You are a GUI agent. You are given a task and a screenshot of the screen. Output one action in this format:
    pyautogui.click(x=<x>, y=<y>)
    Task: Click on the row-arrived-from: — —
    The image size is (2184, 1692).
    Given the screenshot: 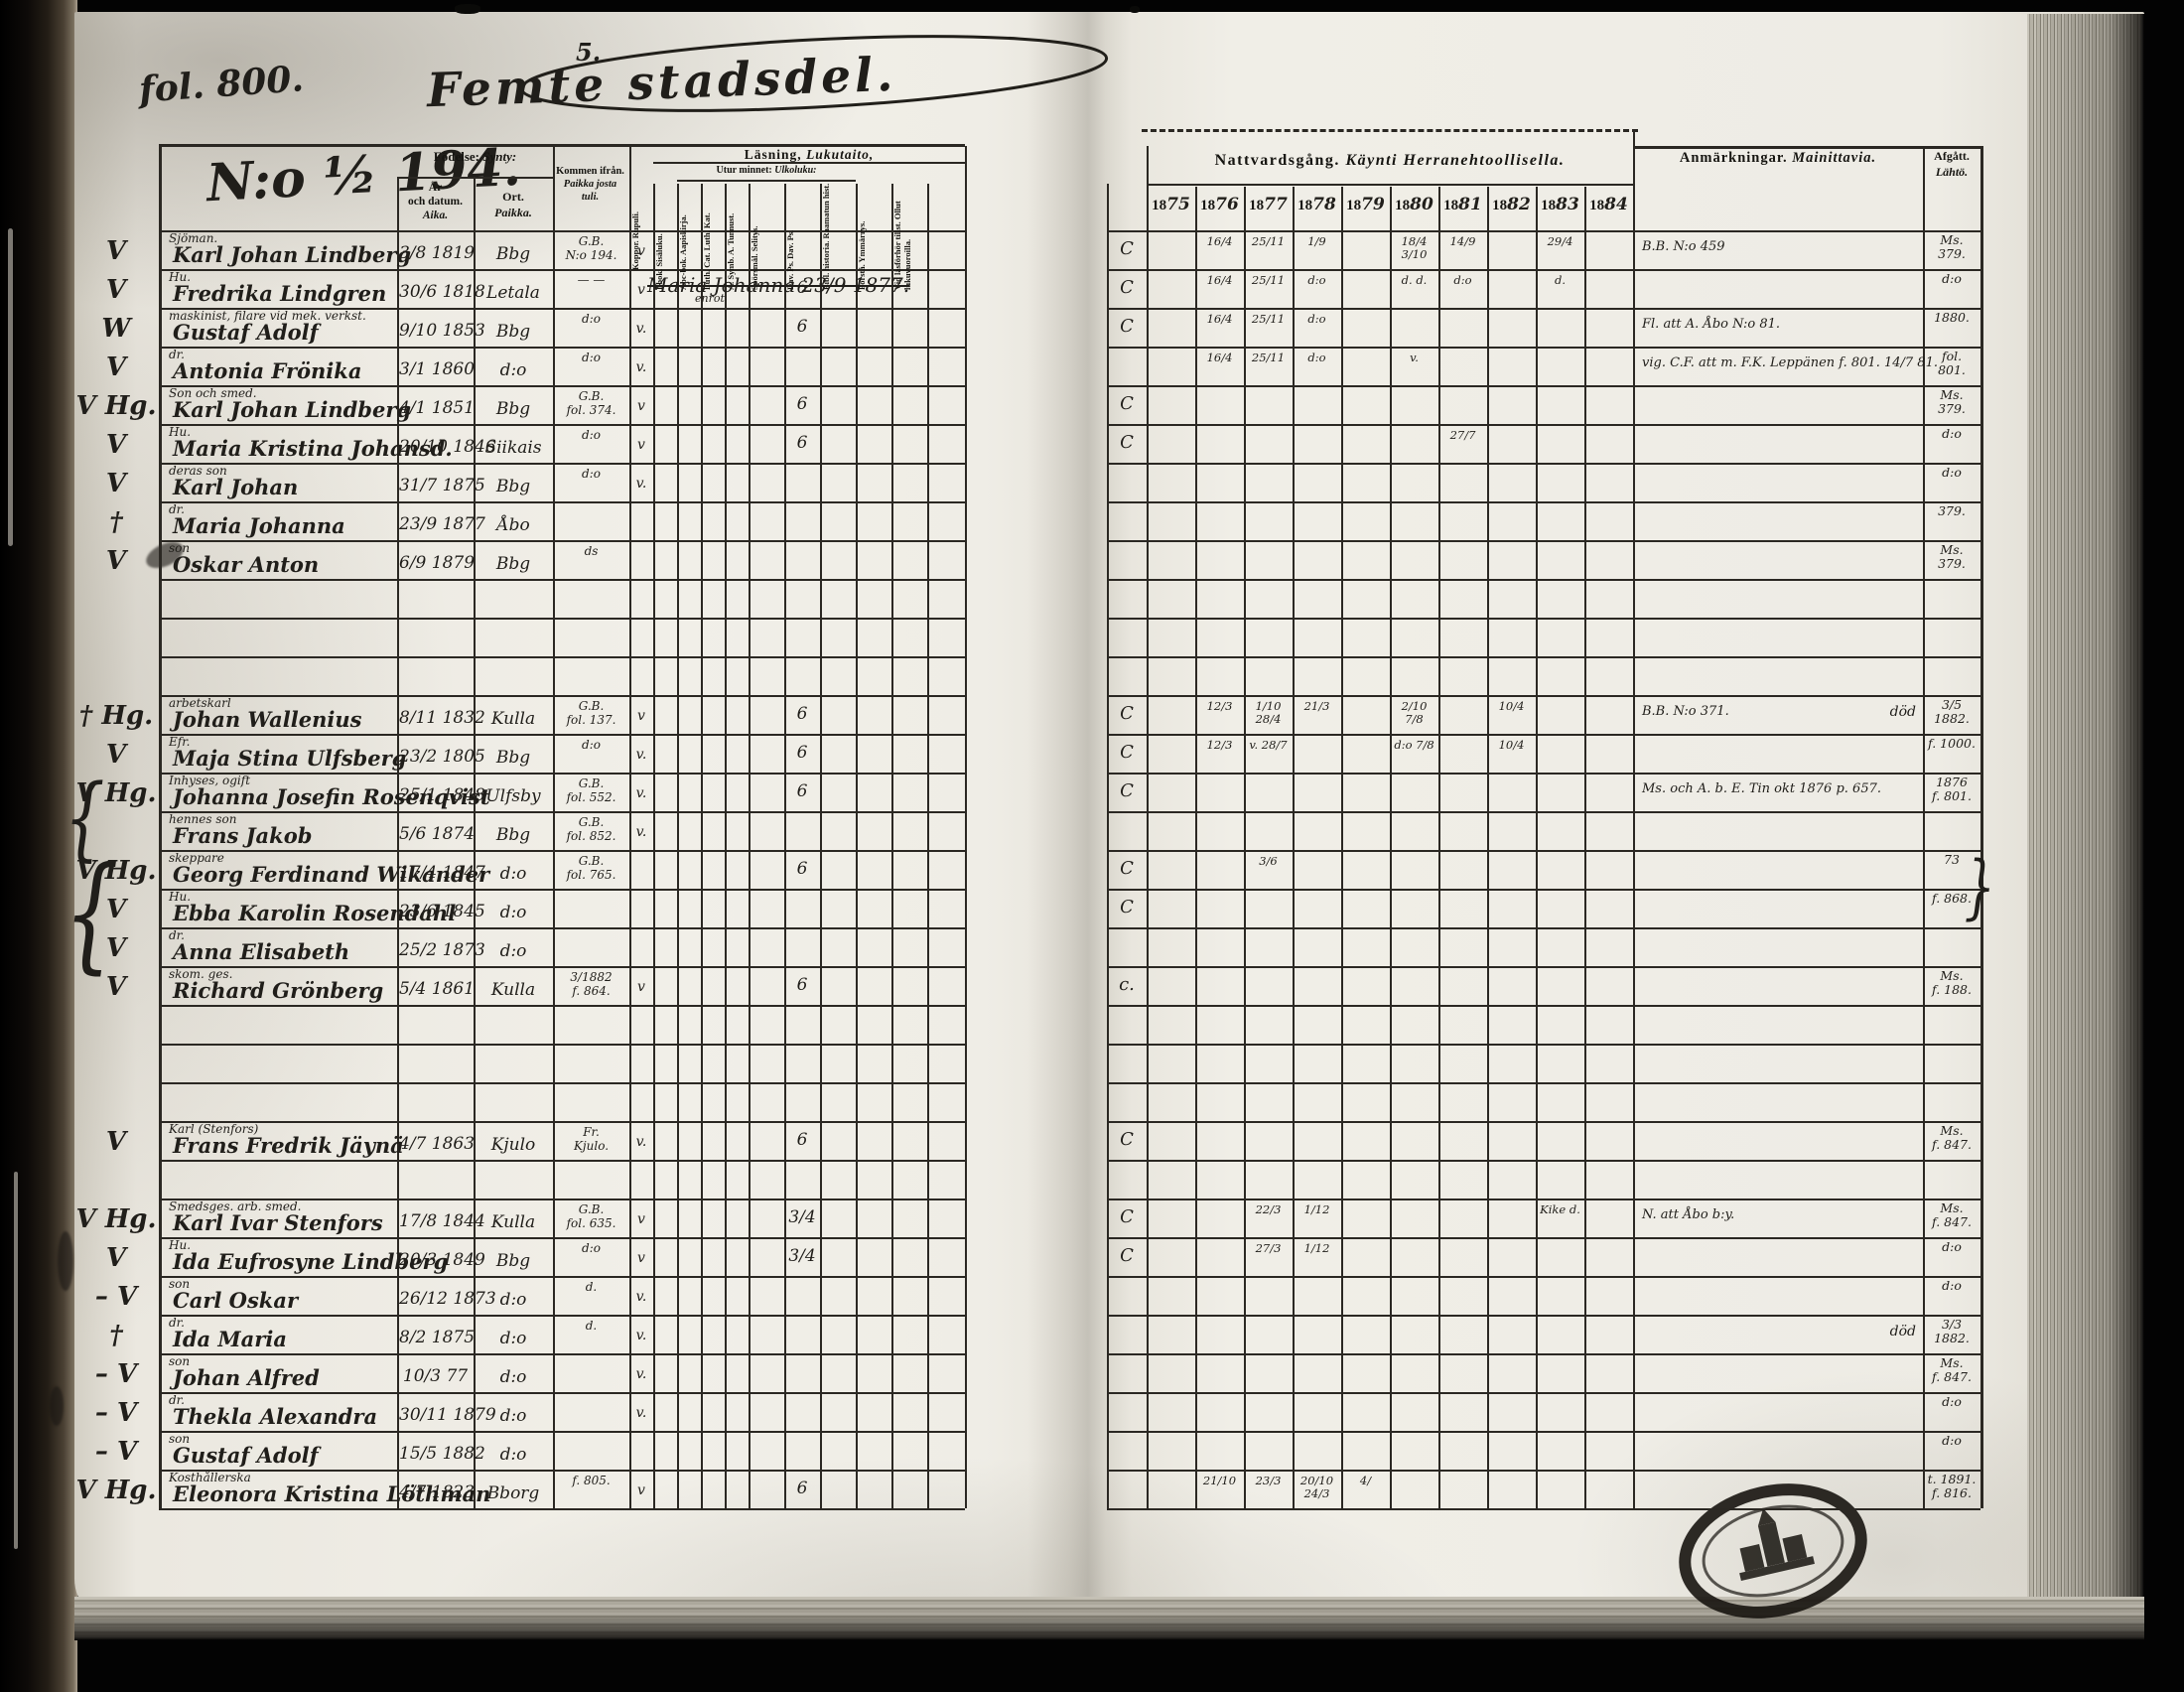 What is the action you would take?
    pyautogui.click(x=591, y=280)
    